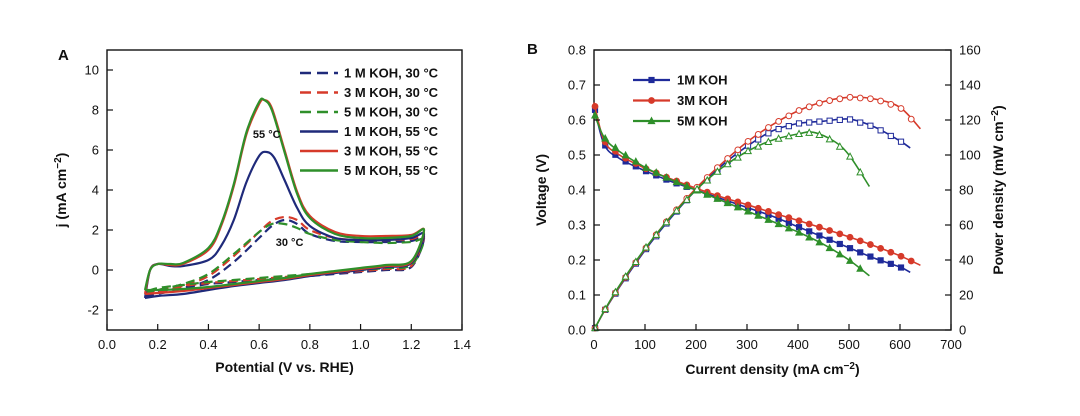 The image size is (1080, 416). Describe the element at coordinates (391, 73) in the screenshot. I see `panel-a-legend-label: 1 M KOH, 30 °C` at that location.